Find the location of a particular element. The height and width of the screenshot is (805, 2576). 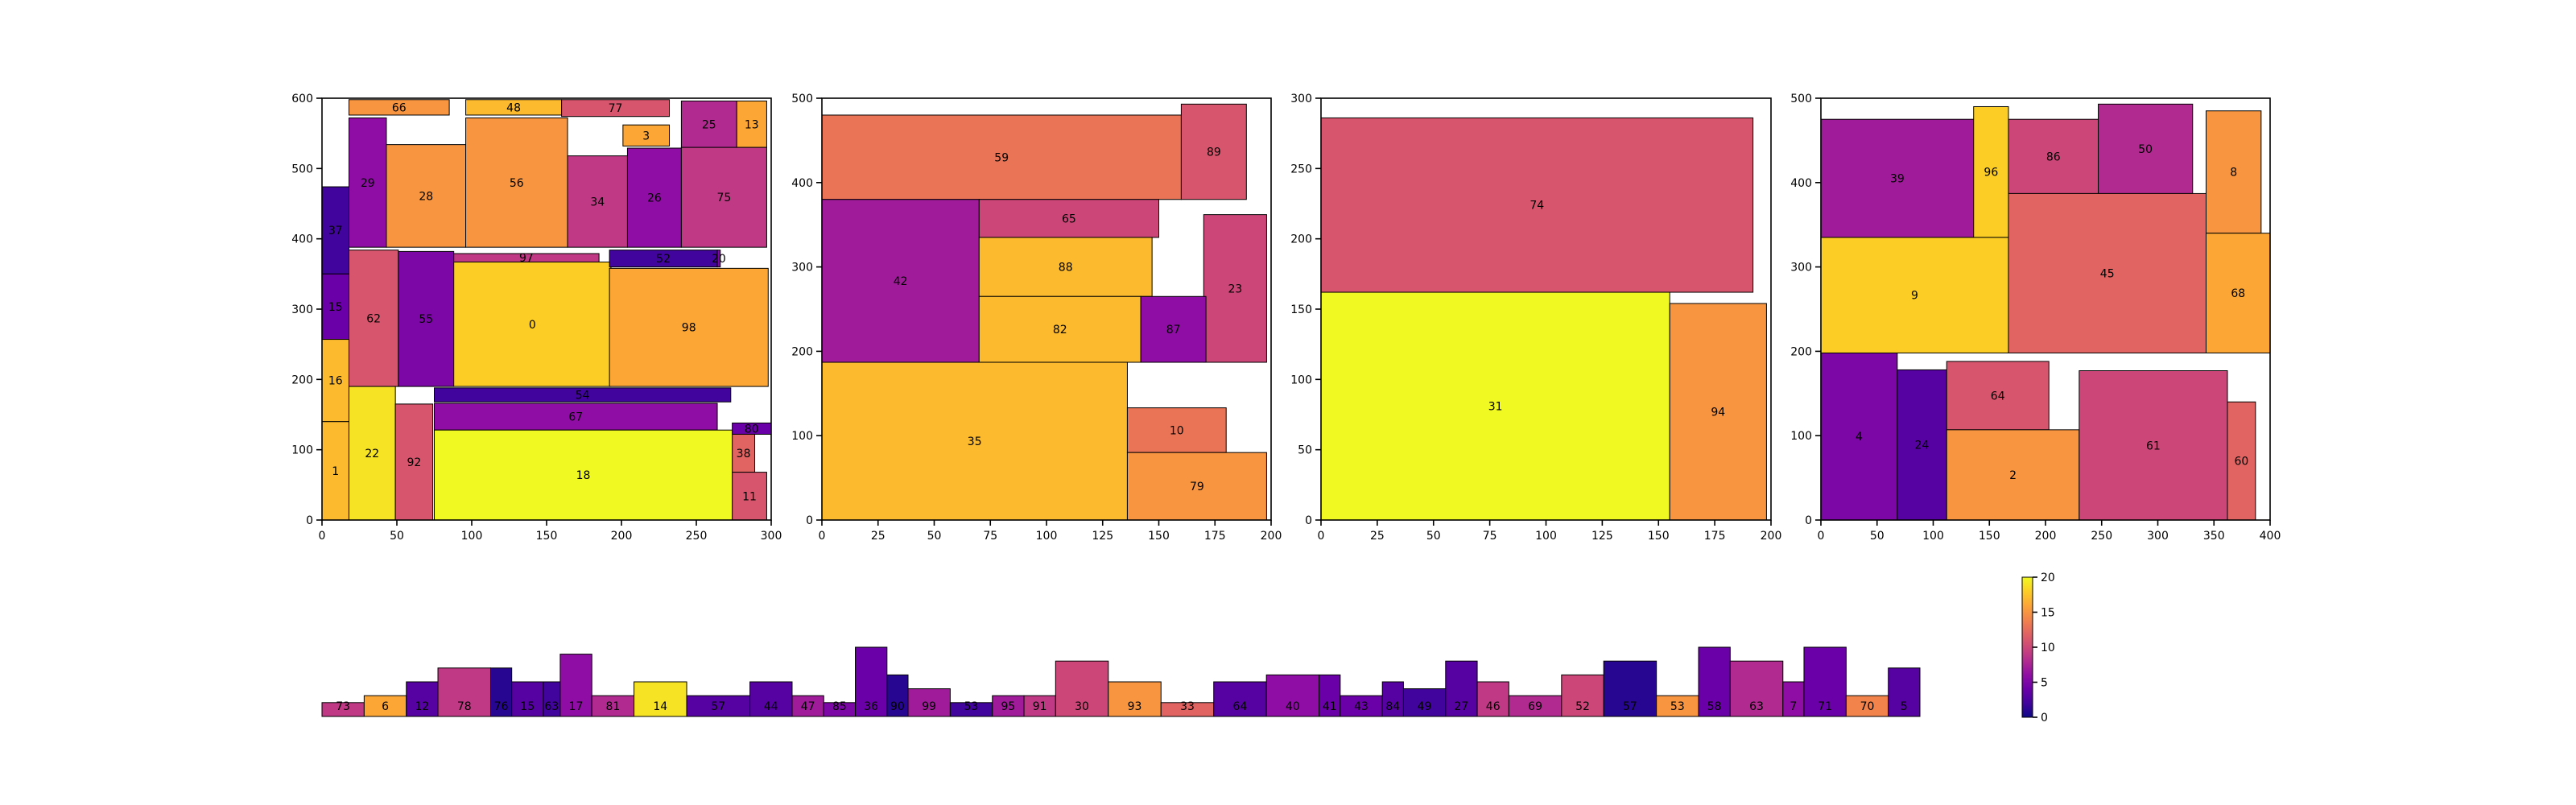

bar-label: 6 is located at coordinates (385, 706).